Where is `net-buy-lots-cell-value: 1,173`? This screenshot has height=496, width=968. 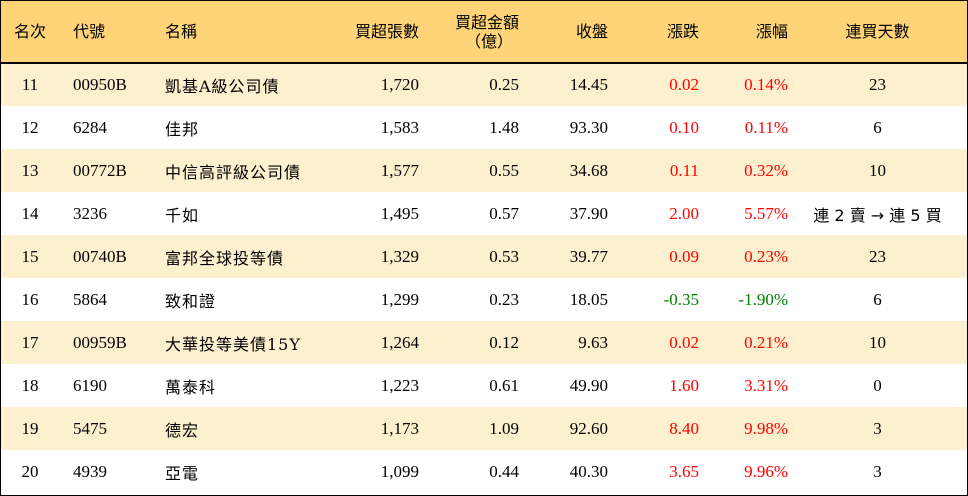
net-buy-lots-cell-value: 1,173 is located at coordinates (399, 428).